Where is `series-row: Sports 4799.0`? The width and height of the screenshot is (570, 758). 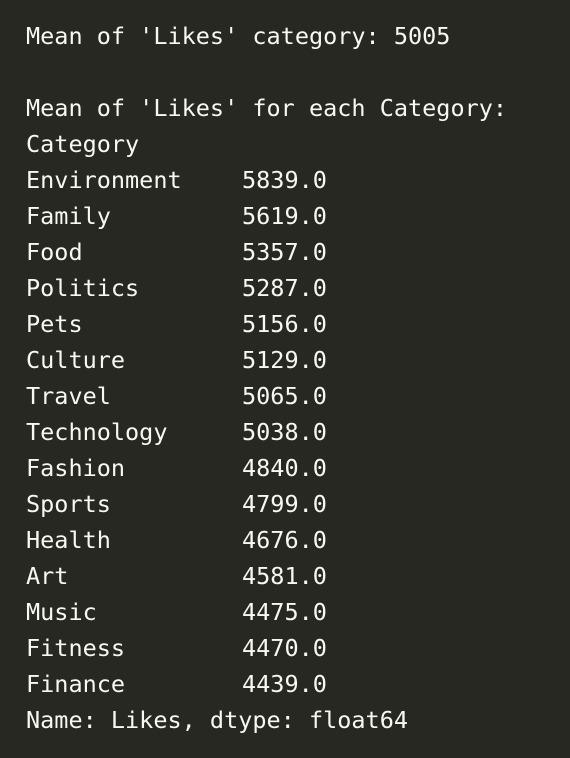 series-row: Sports 4799.0 is located at coordinates (298, 504).